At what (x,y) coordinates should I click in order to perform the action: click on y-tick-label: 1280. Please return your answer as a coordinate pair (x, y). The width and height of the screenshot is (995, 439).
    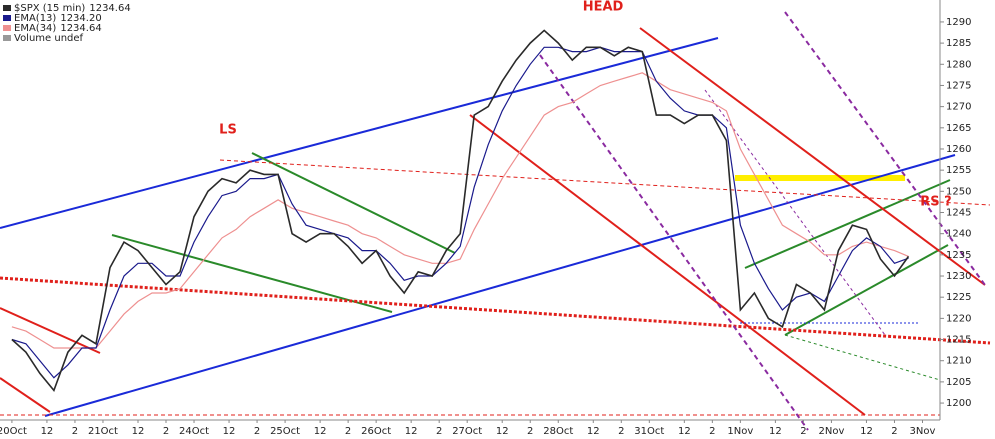
    Looking at the image, I should click on (958, 64).